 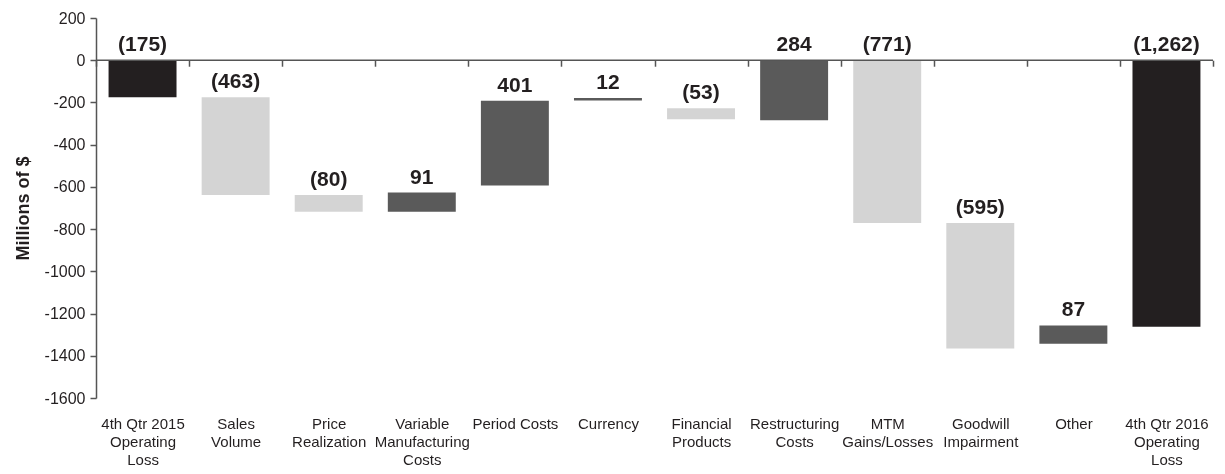 I want to click on x-tick-label: Period Costs, so click(x=515, y=423).